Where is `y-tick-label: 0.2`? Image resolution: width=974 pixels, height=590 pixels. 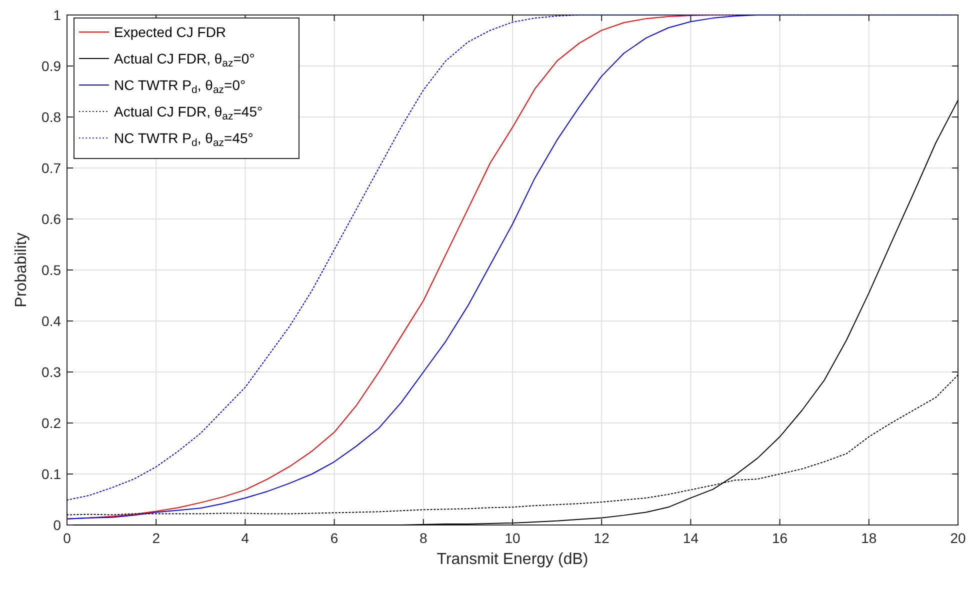 y-tick-label: 0.2 is located at coordinates (52, 423).